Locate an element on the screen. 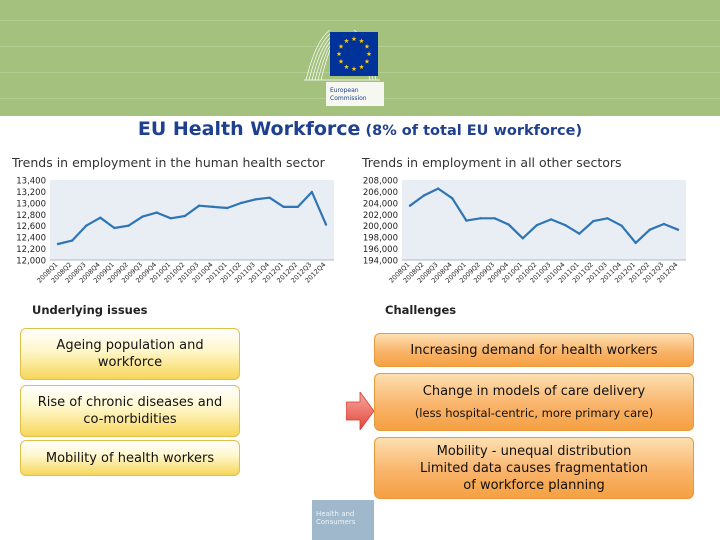  underlying-issues-label: Underlying issues is located at coordinates (90, 310).